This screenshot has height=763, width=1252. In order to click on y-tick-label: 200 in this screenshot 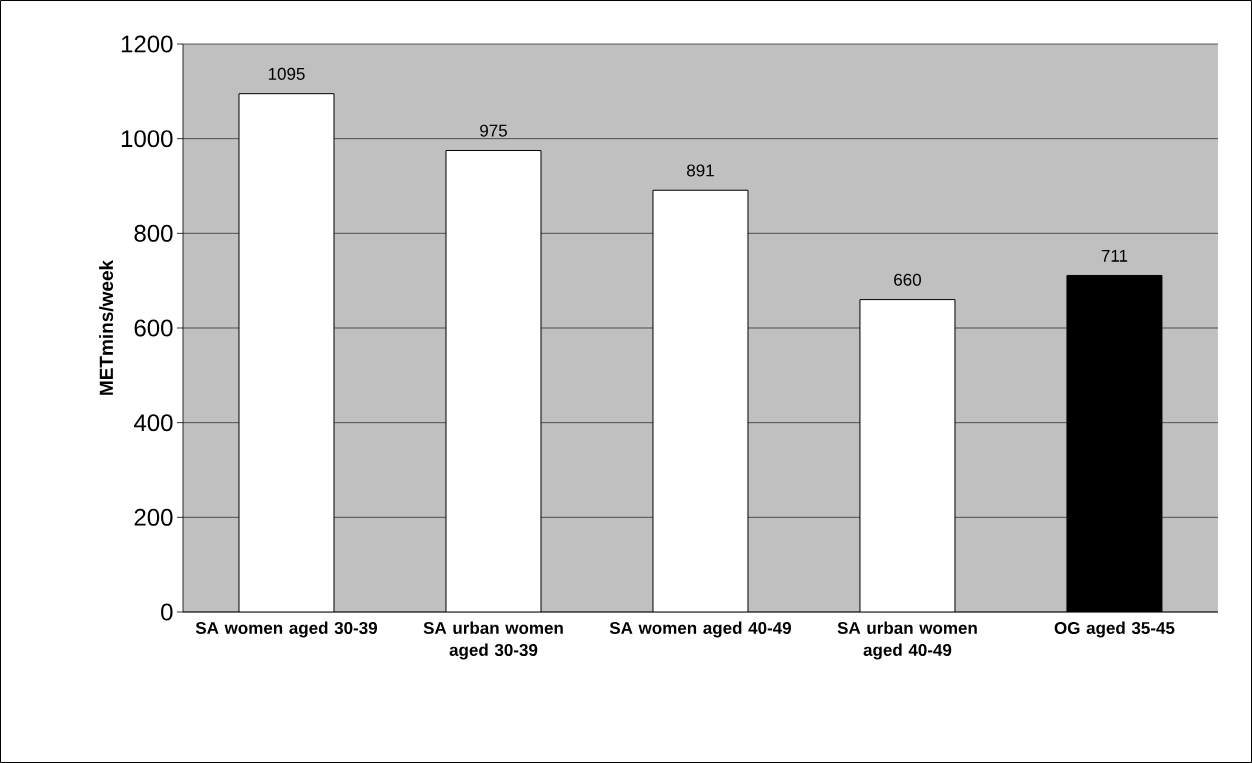, I will do `click(153, 517)`.